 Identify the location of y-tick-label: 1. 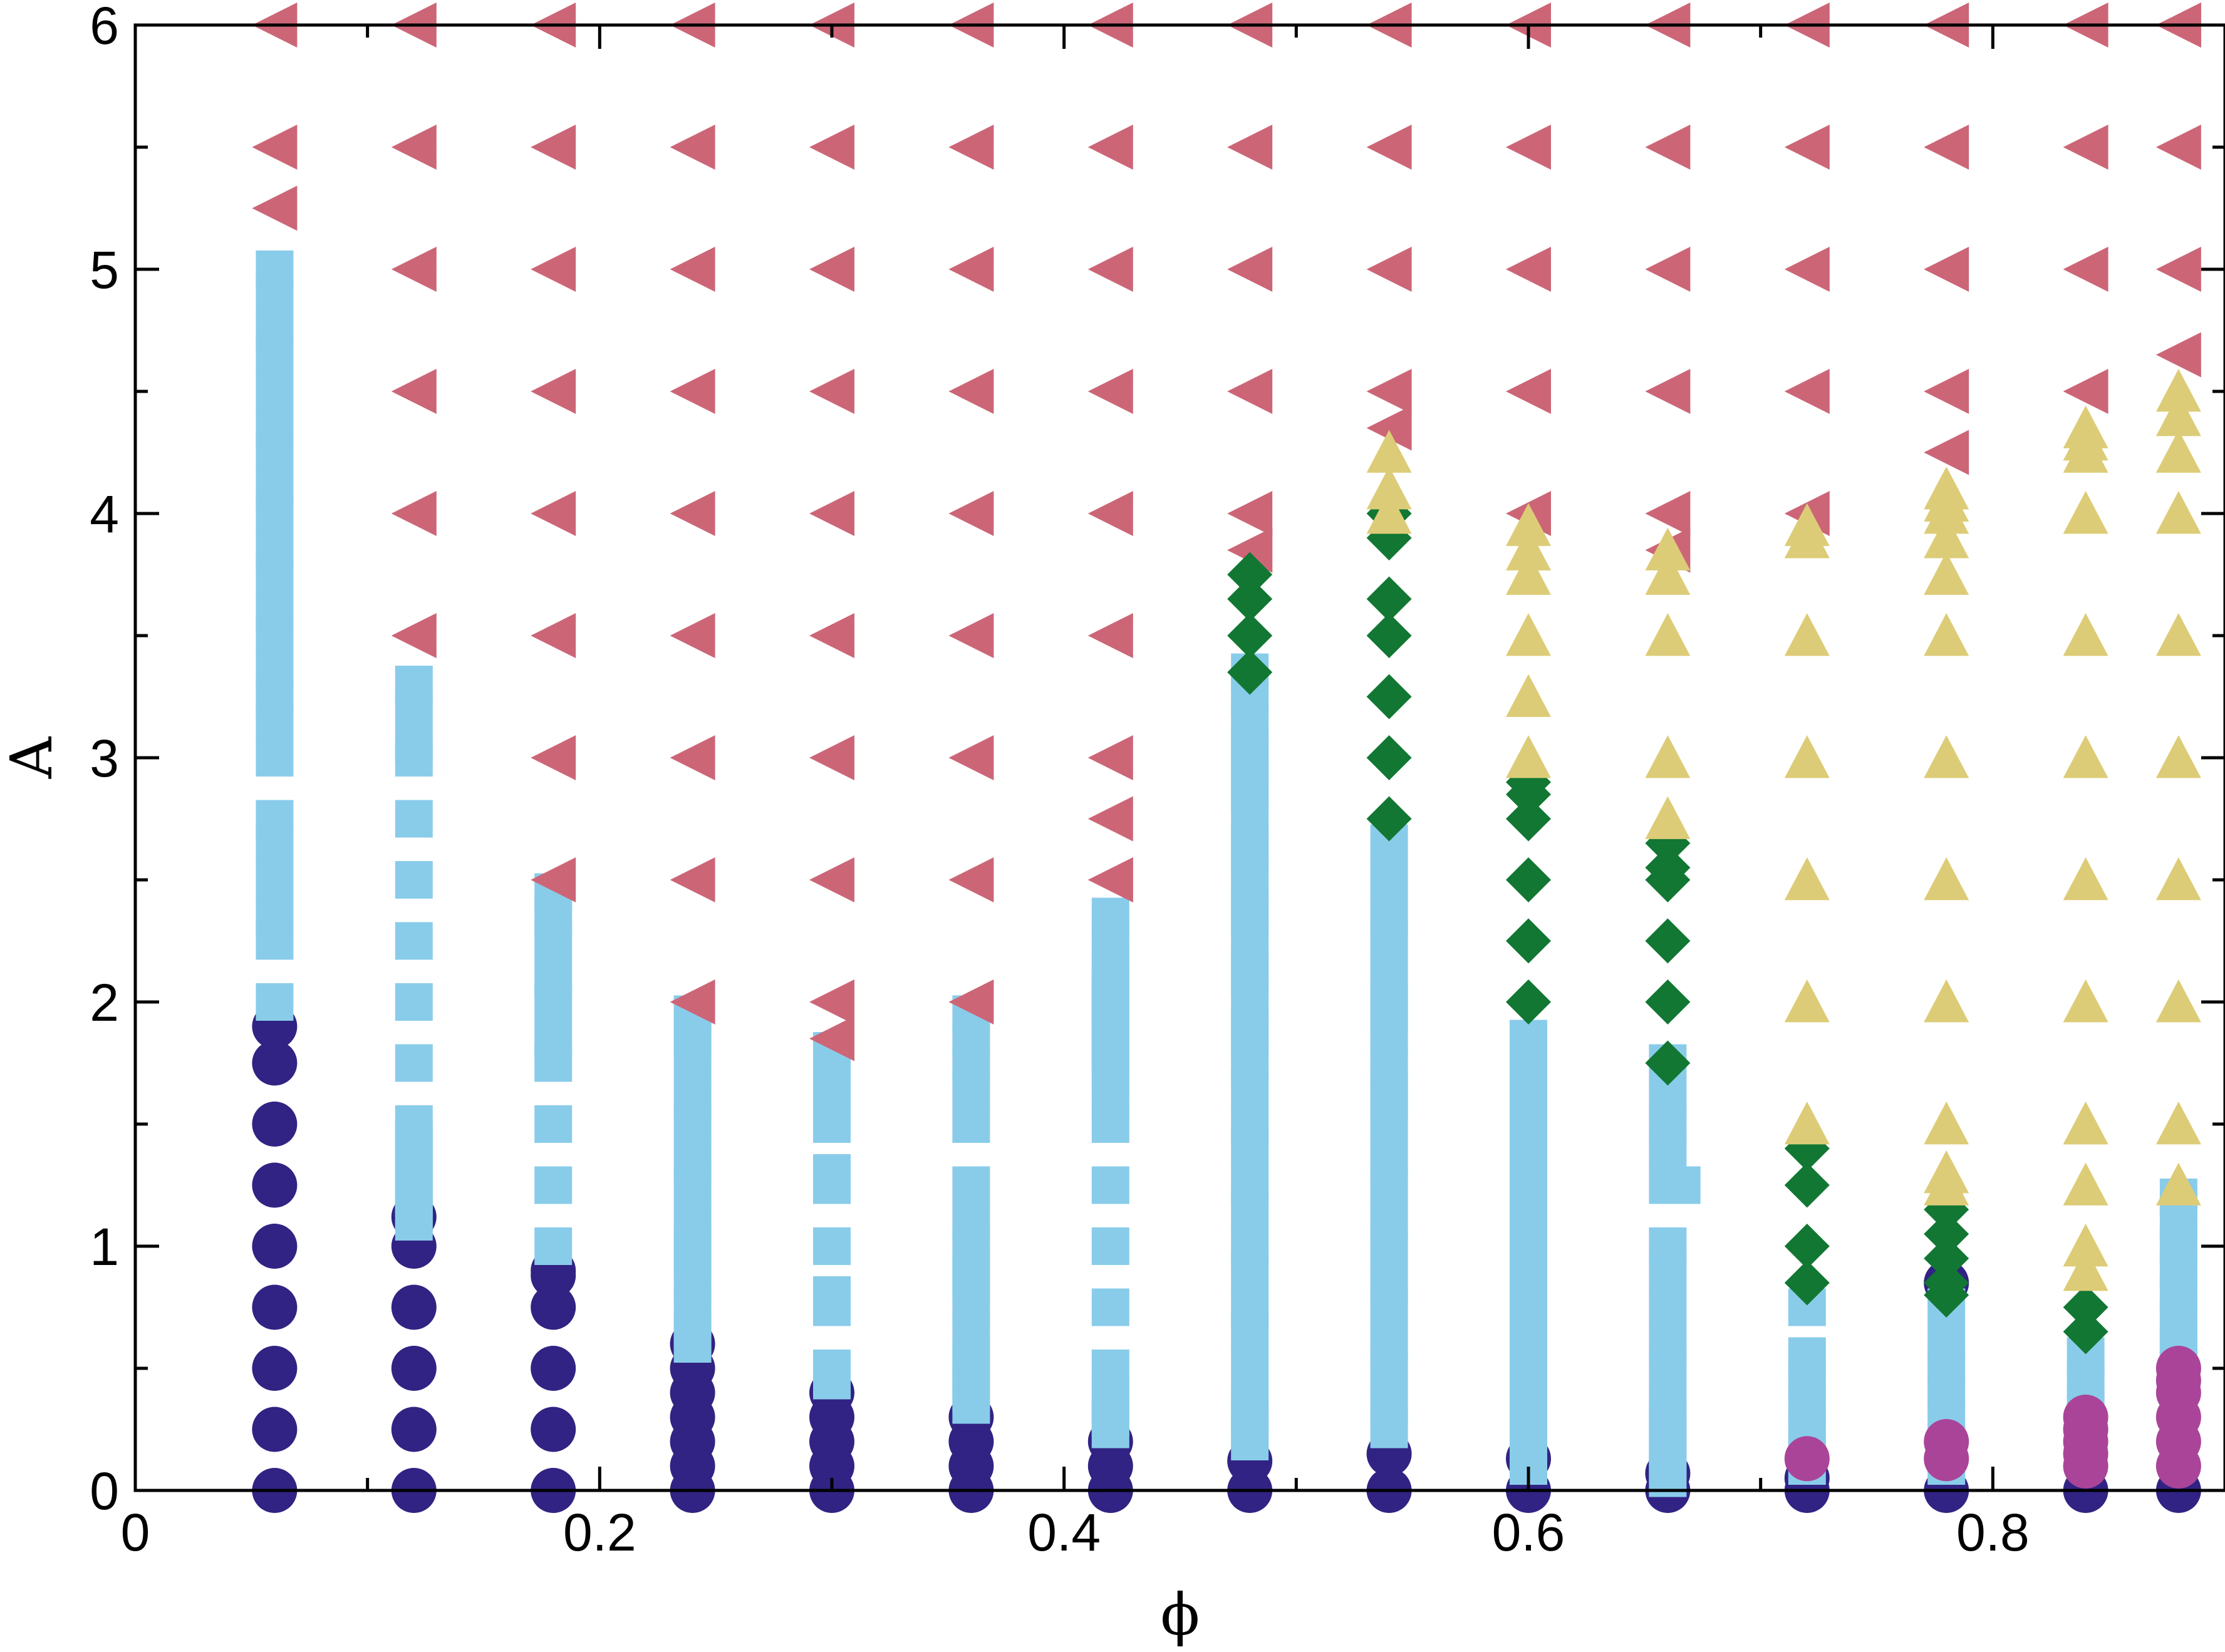
(104, 1246).